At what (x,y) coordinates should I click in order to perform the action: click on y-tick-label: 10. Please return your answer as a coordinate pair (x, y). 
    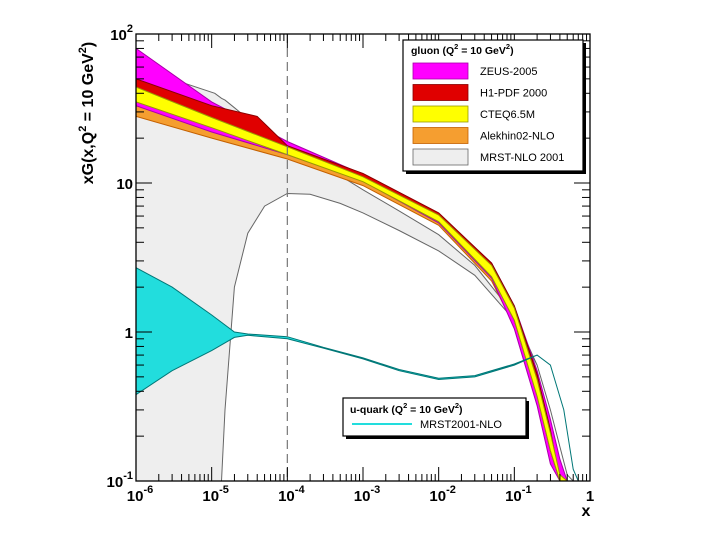
    Looking at the image, I should click on (124, 184).